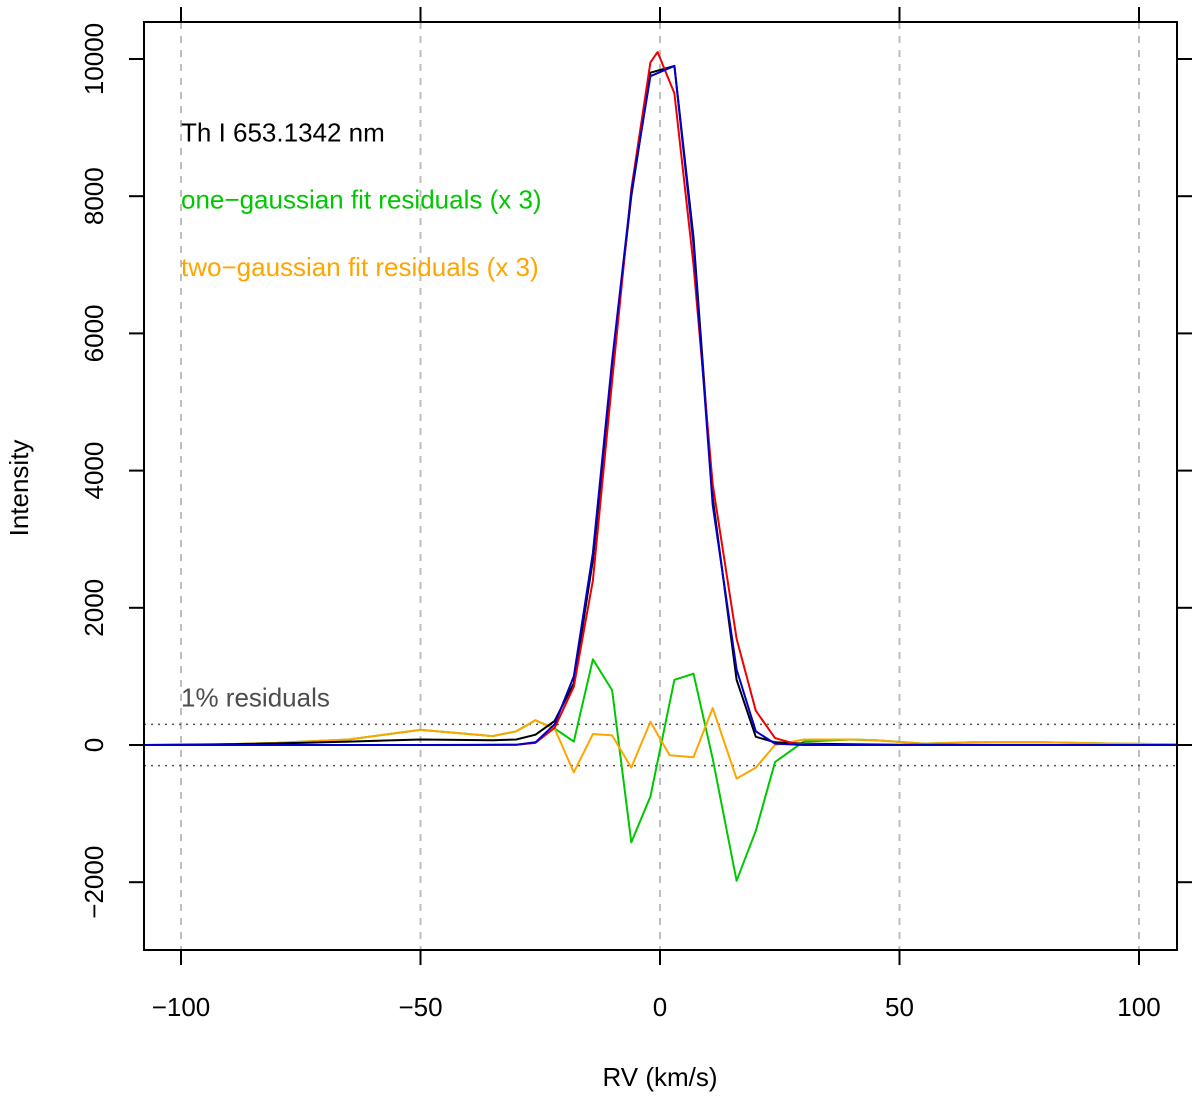 Image resolution: width=1200 pixels, height=1097 pixels. I want to click on y-tick-label: 2000, so click(94, 608).